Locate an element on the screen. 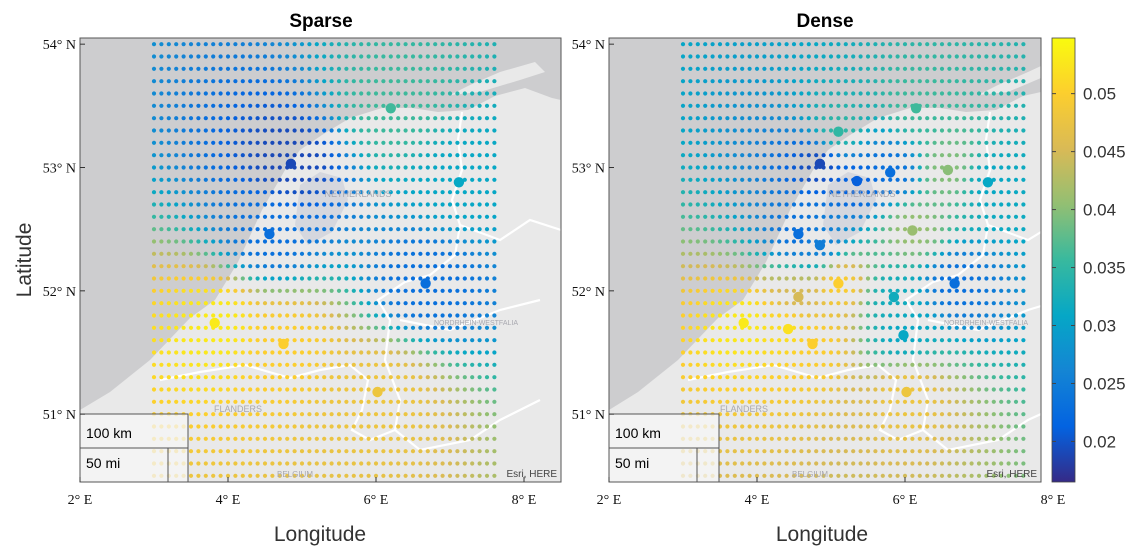  y-tick-label: 53° N is located at coordinates (588, 169).